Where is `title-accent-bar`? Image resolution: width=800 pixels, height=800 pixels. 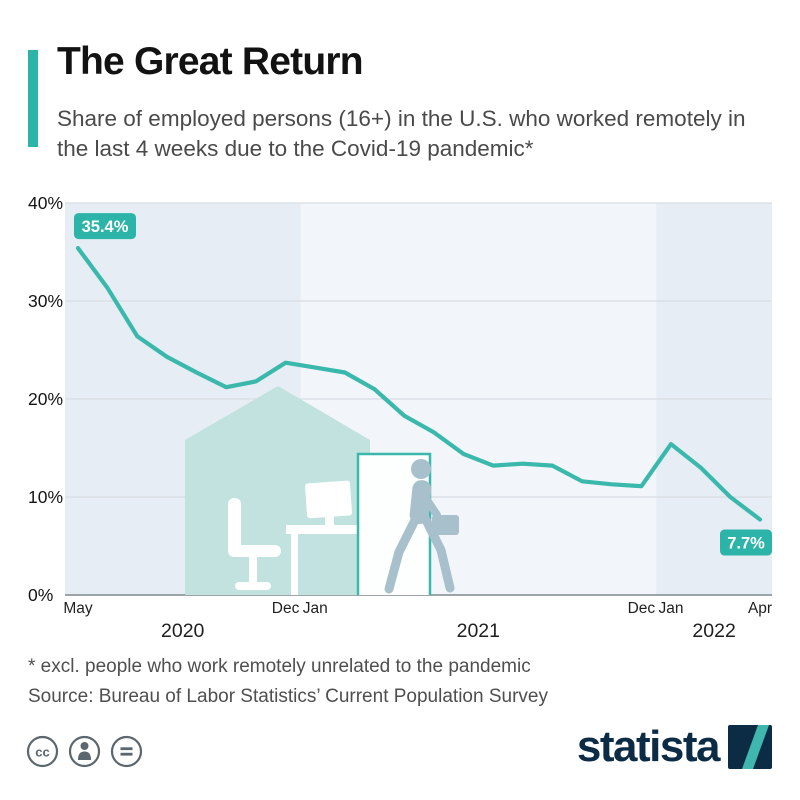 title-accent-bar is located at coordinates (33, 98).